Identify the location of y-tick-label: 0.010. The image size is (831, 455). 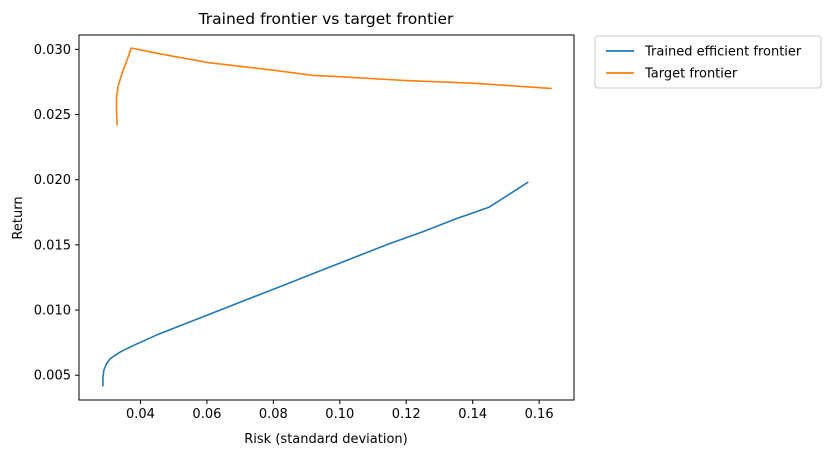
(52, 311).